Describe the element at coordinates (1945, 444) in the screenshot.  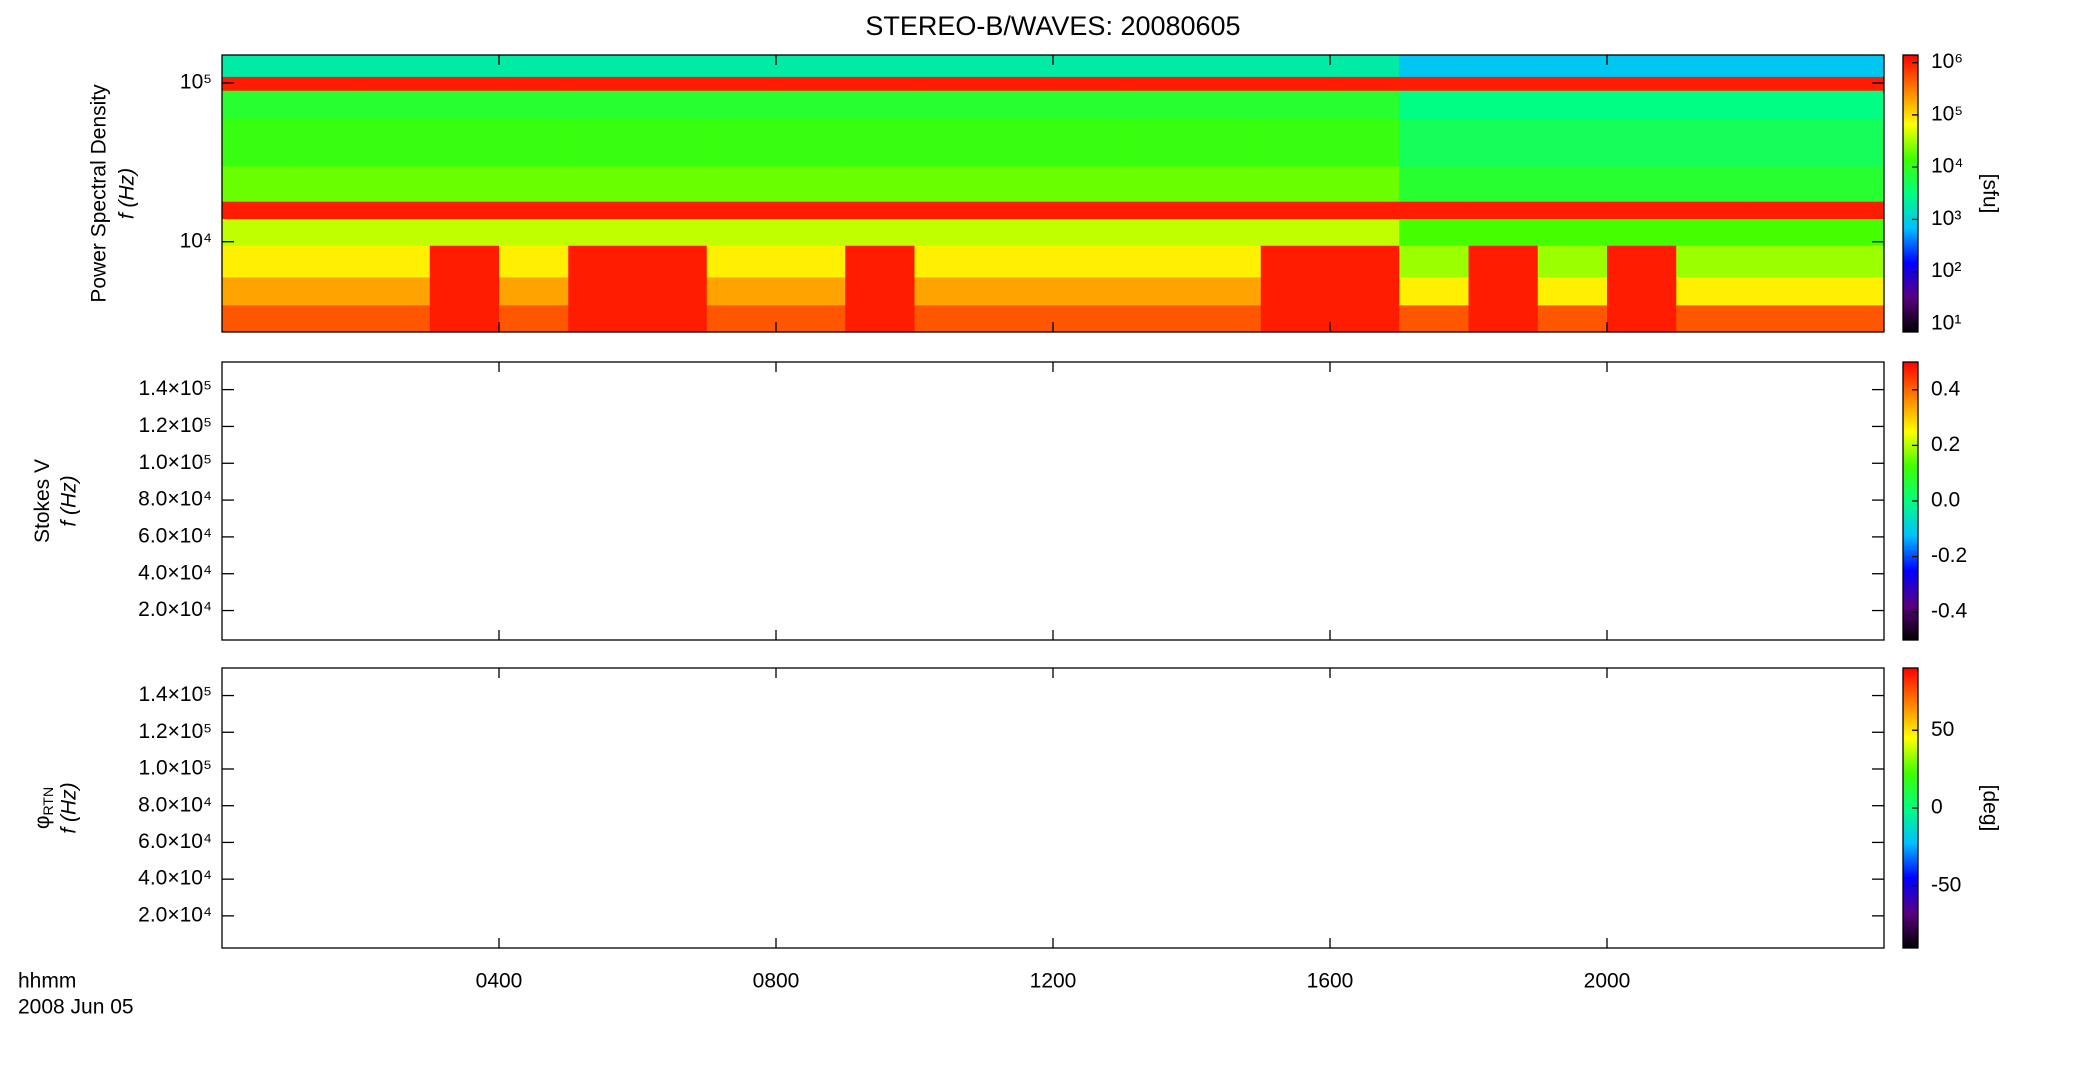
I see `colorbar-tick-label: 0.2` at that location.